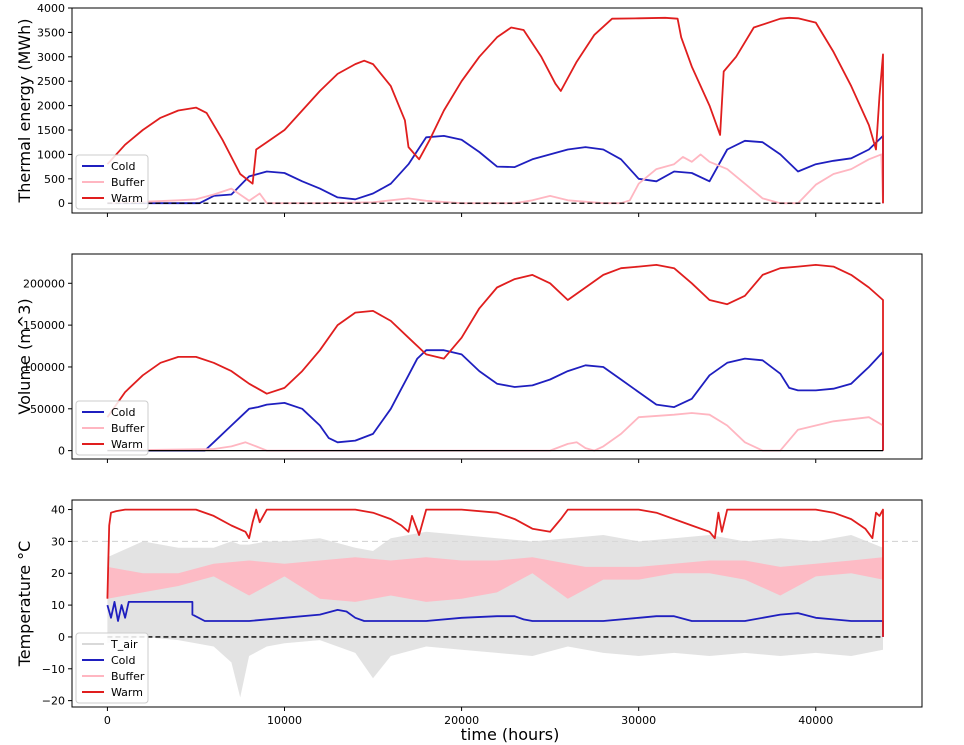  What do you see at coordinates (495, 579) in the screenshot?
I see `series-buffer-band` at bounding box center [495, 579].